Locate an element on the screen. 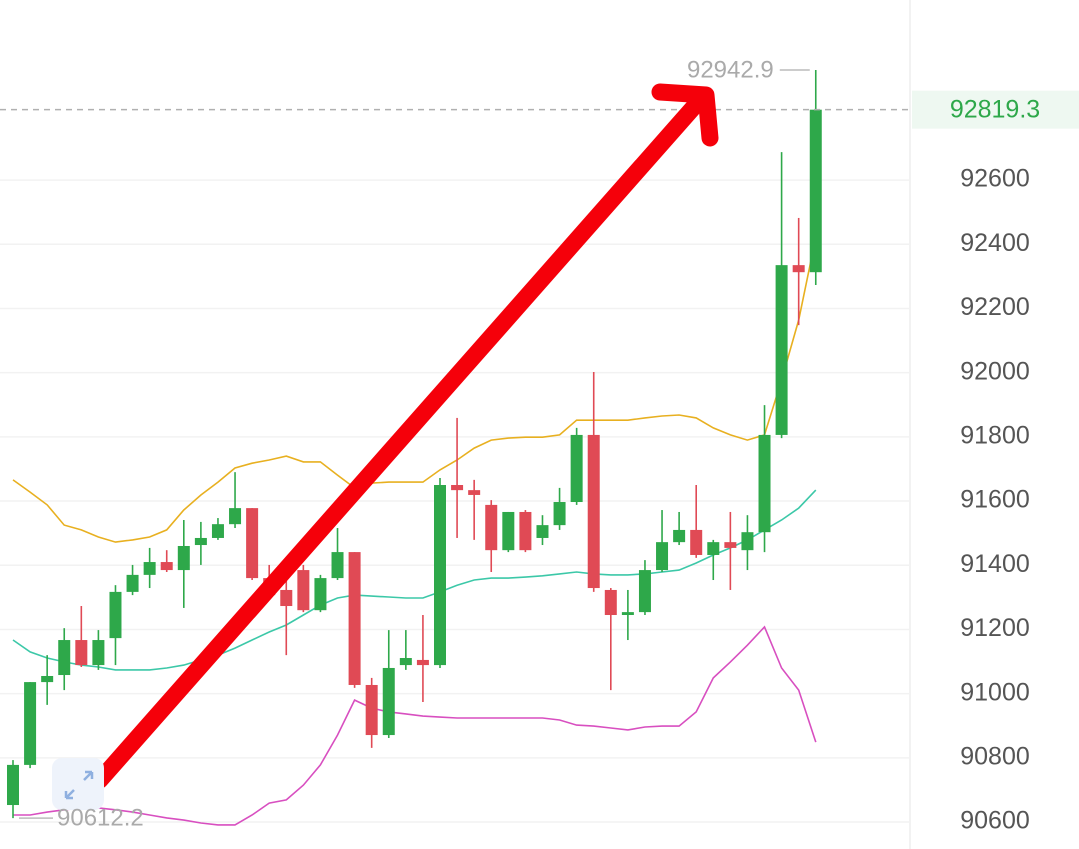  y-tick-label: 90800 is located at coordinates (995, 756).